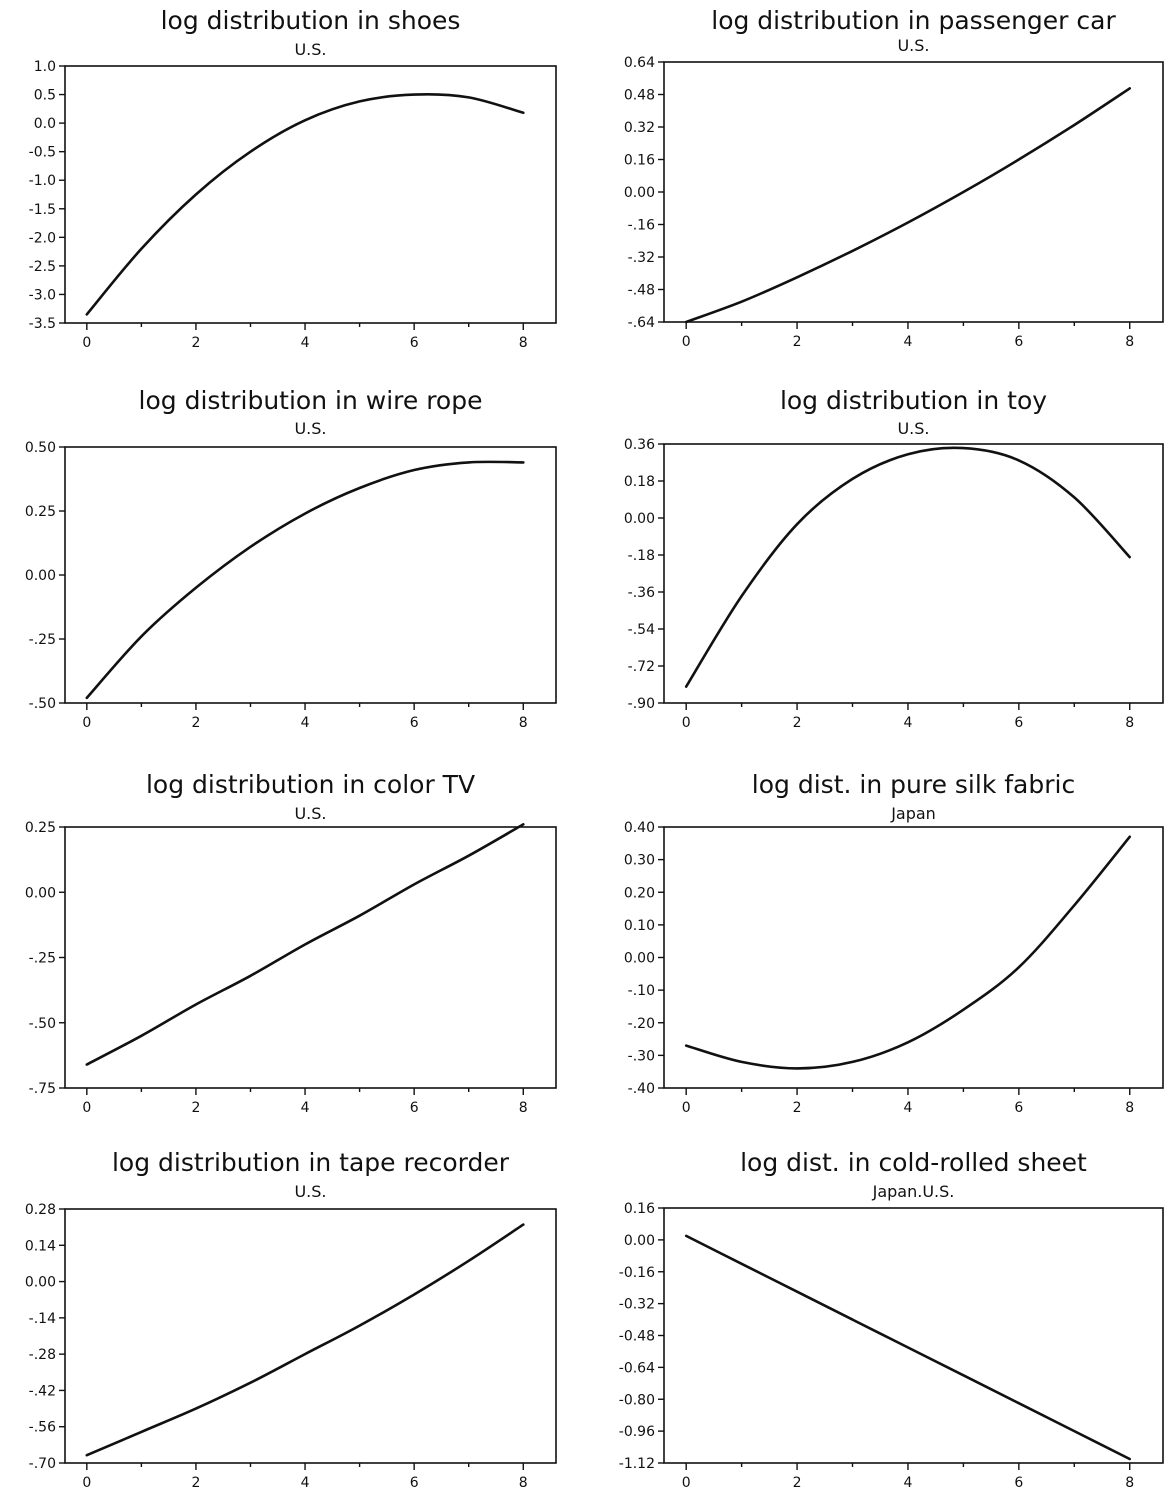 The height and width of the screenshot is (1497, 1165). What do you see at coordinates (42, 181) in the screenshot?
I see `y-tick-label: -1.0` at bounding box center [42, 181].